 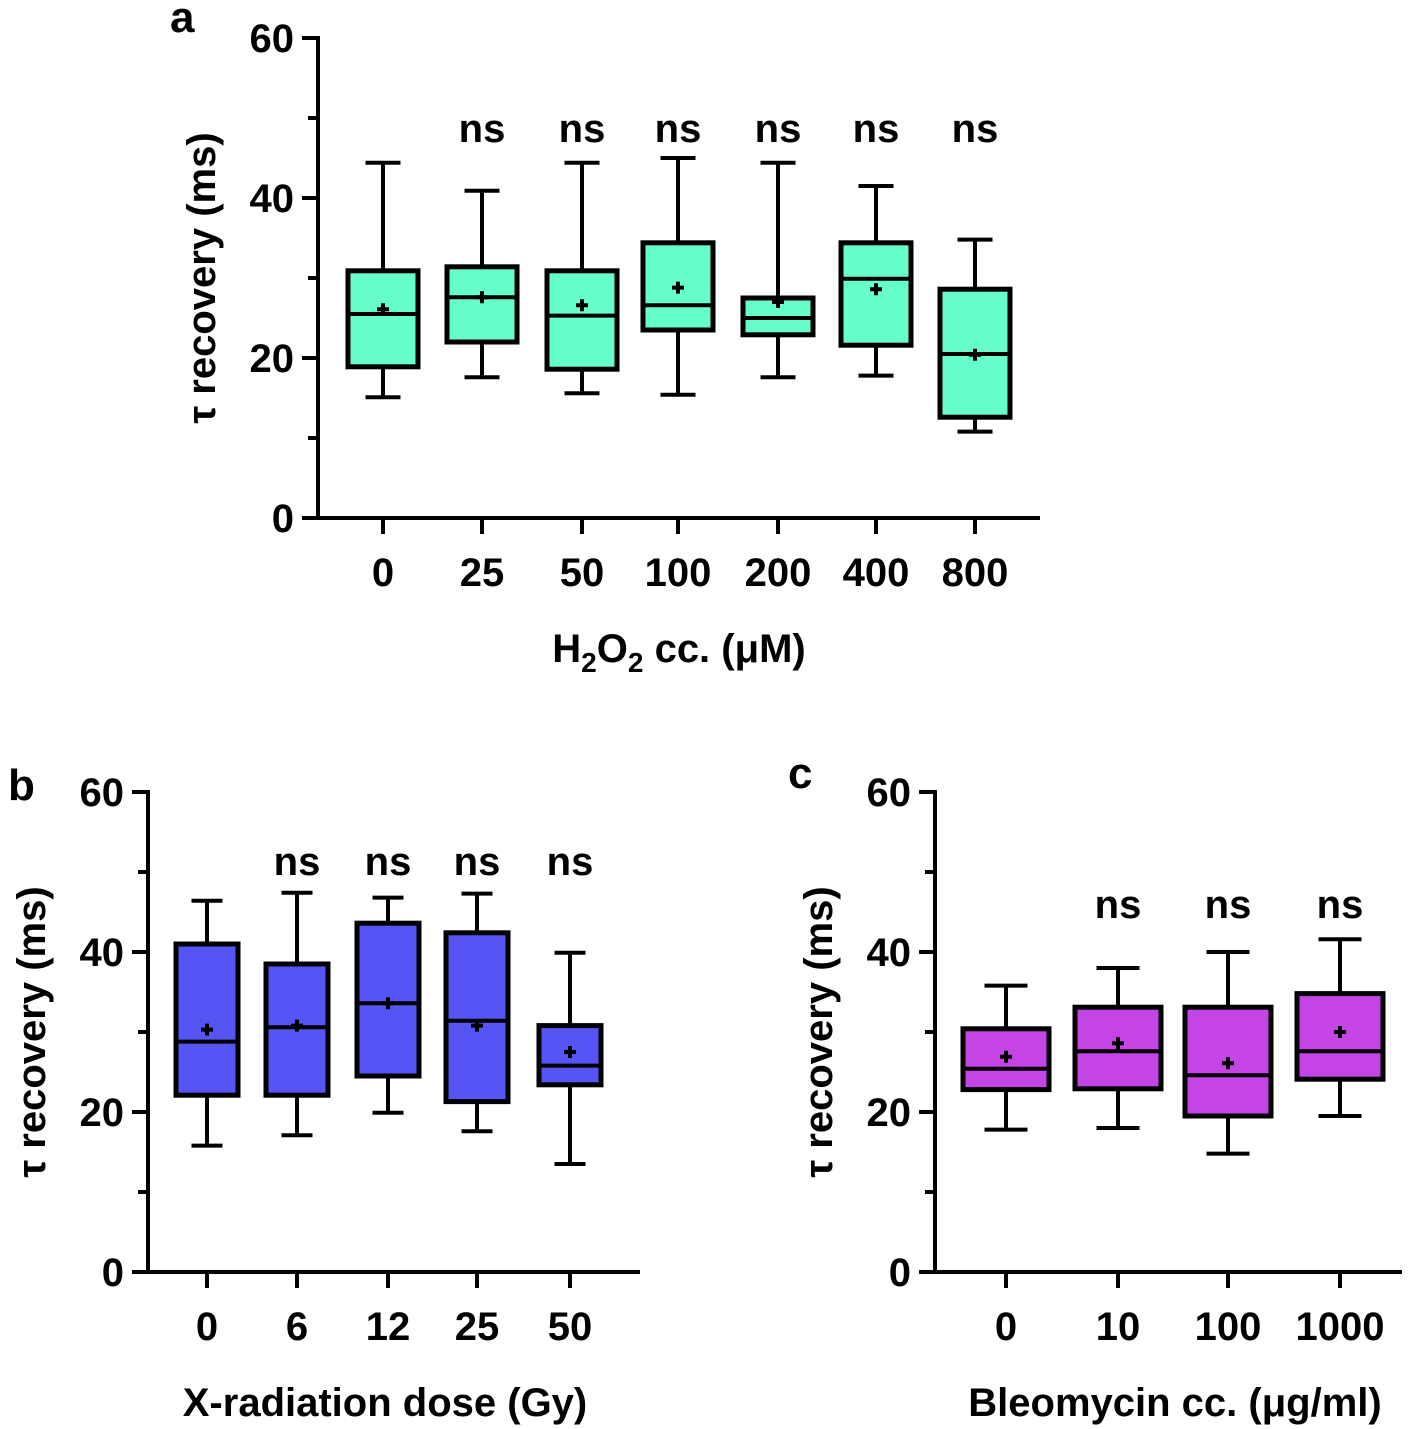 I want to click on x-tick-label: 200, so click(x=778, y=573).